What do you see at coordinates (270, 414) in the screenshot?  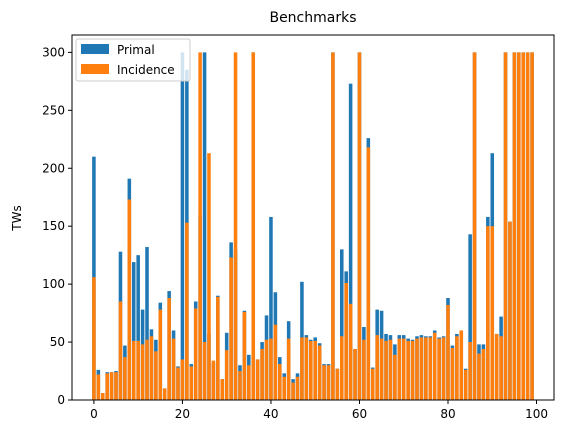 I see `x-tick-label-40: 40` at bounding box center [270, 414].